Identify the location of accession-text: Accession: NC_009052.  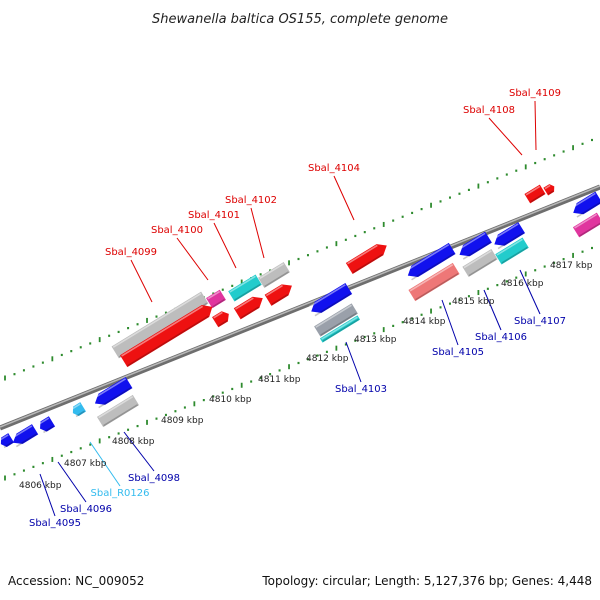
(76, 581).